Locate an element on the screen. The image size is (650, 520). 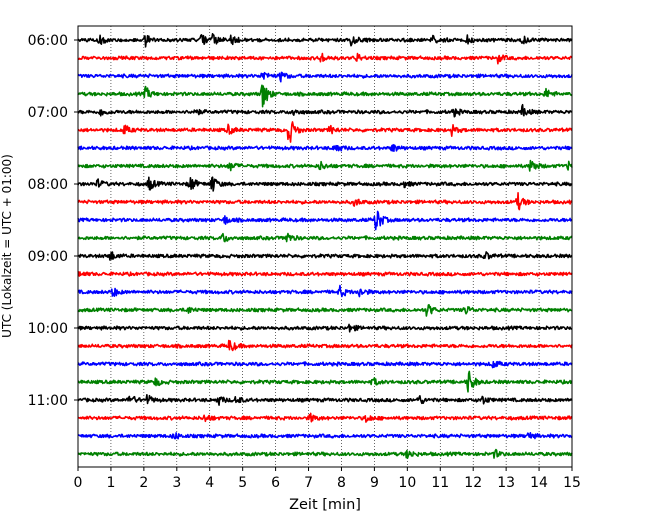
y-tick-label: 06:00 is located at coordinates (48, 41).